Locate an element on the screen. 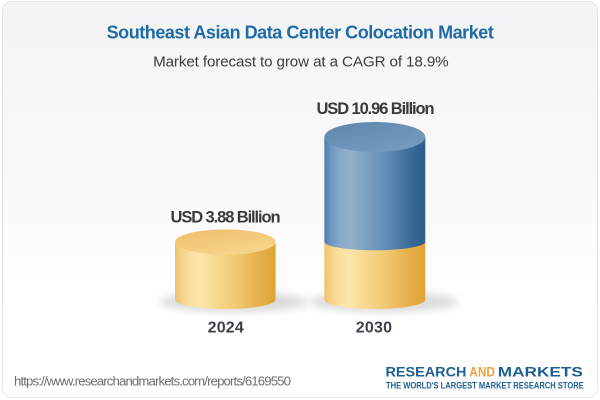  svg-text: MARKETS is located at coordinates (540, 372).